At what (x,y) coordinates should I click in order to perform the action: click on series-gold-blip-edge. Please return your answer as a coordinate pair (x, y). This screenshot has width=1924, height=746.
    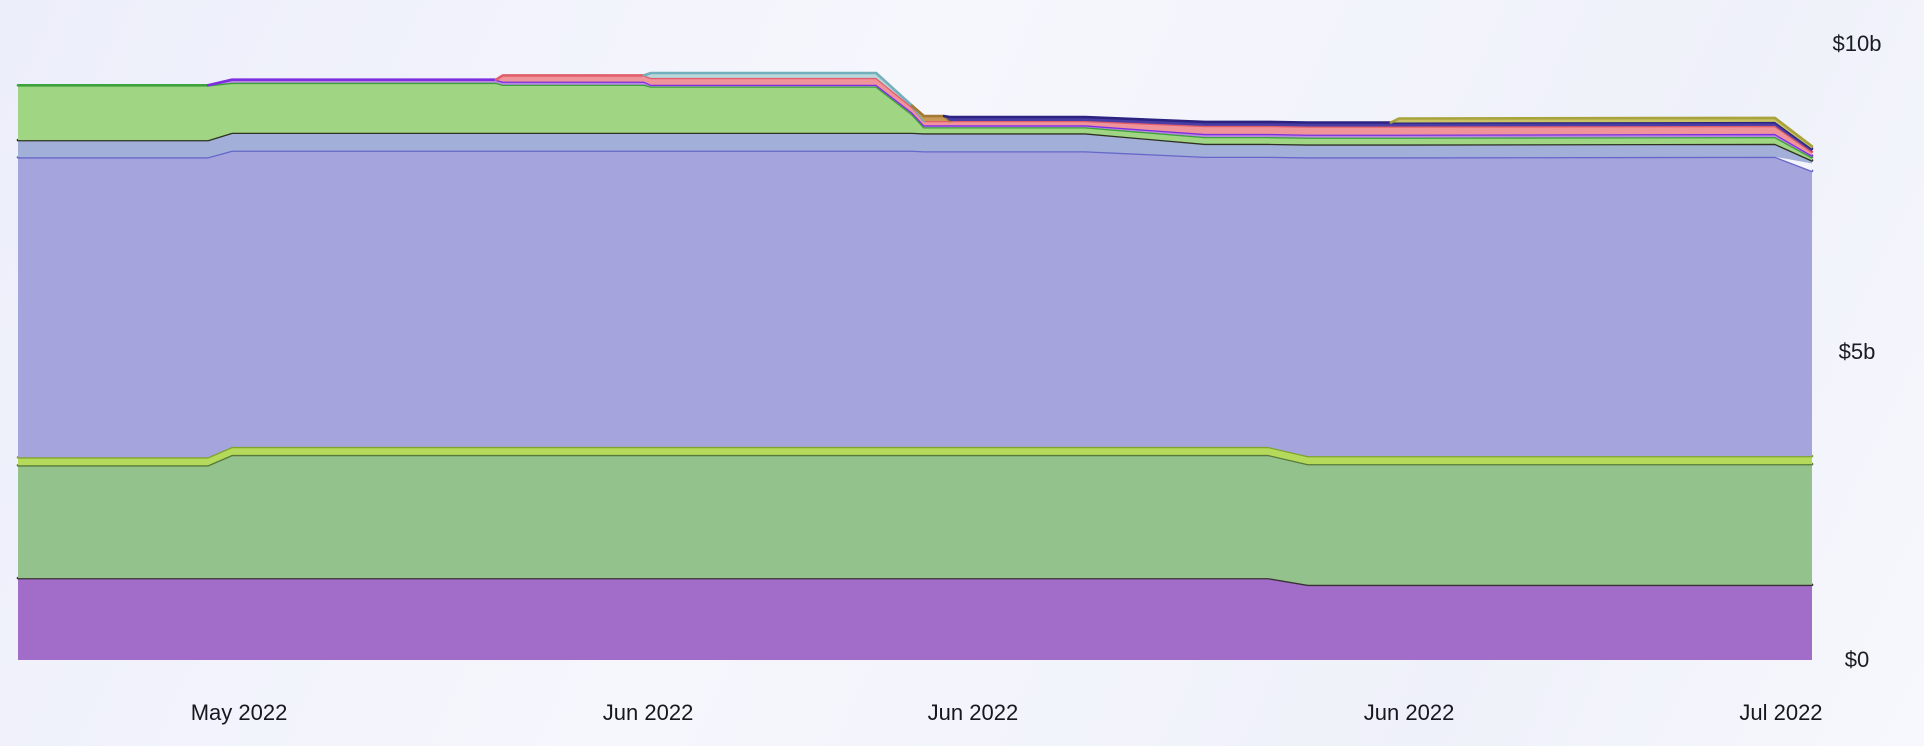
    Looking at the image, I should click on (931, 113).